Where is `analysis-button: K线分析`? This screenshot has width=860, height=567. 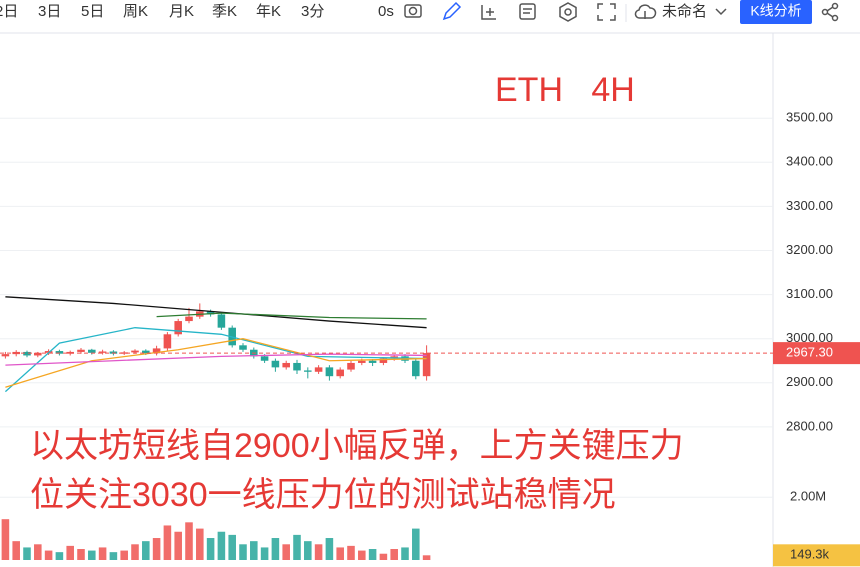
analysis-button: K线分析 is located at coordinates (775, 11).